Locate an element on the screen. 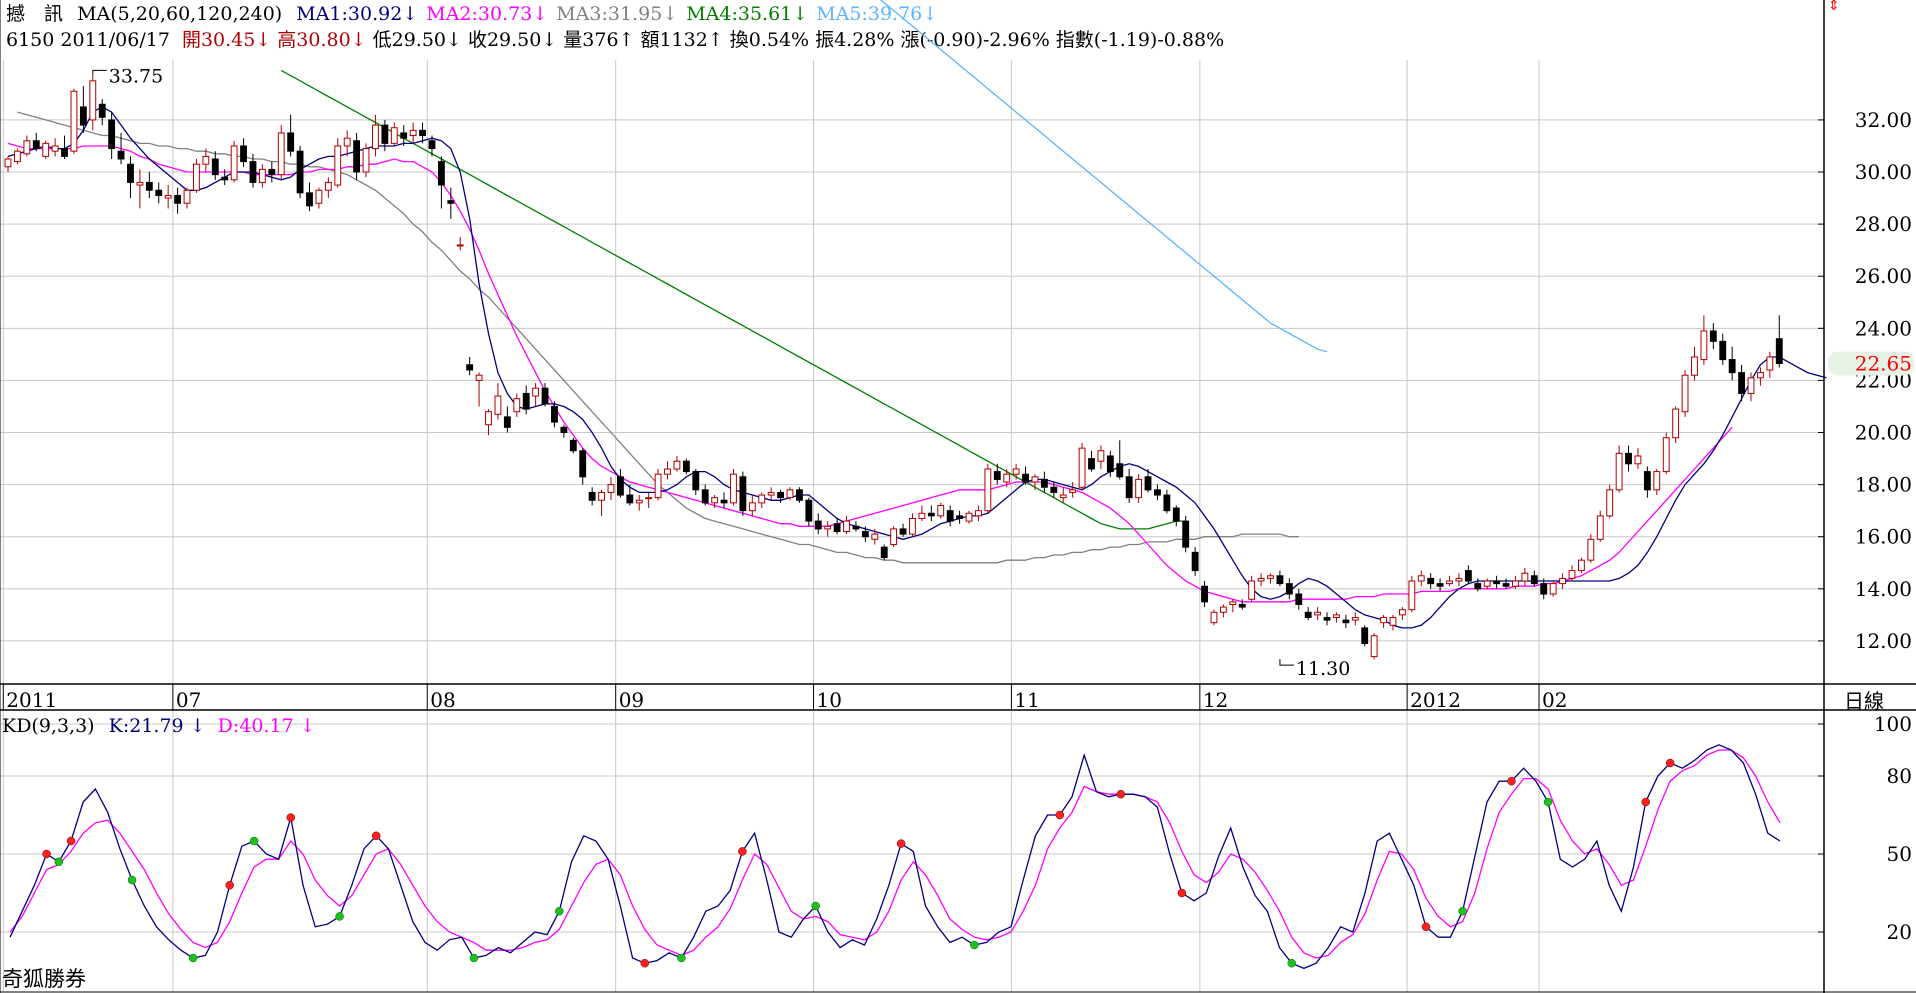  ma-legend-item: MA3:31.95↓ is located at coordinates (617, 14).